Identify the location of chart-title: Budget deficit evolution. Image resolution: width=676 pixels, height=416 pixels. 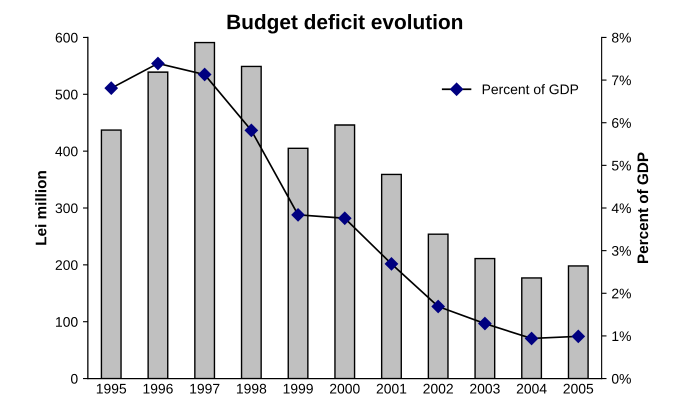
(345, 24).